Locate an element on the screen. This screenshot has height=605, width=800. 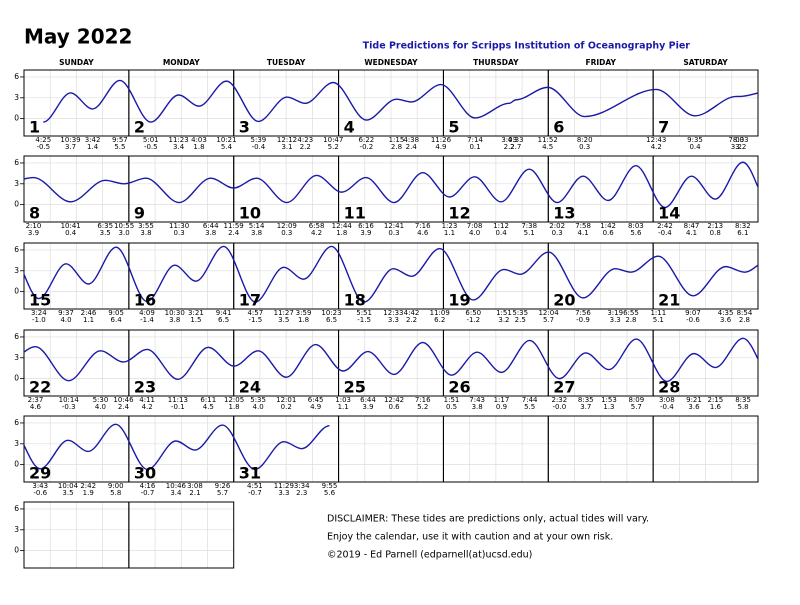
tide-height: 0.9 is located at coordinates (501, 407).